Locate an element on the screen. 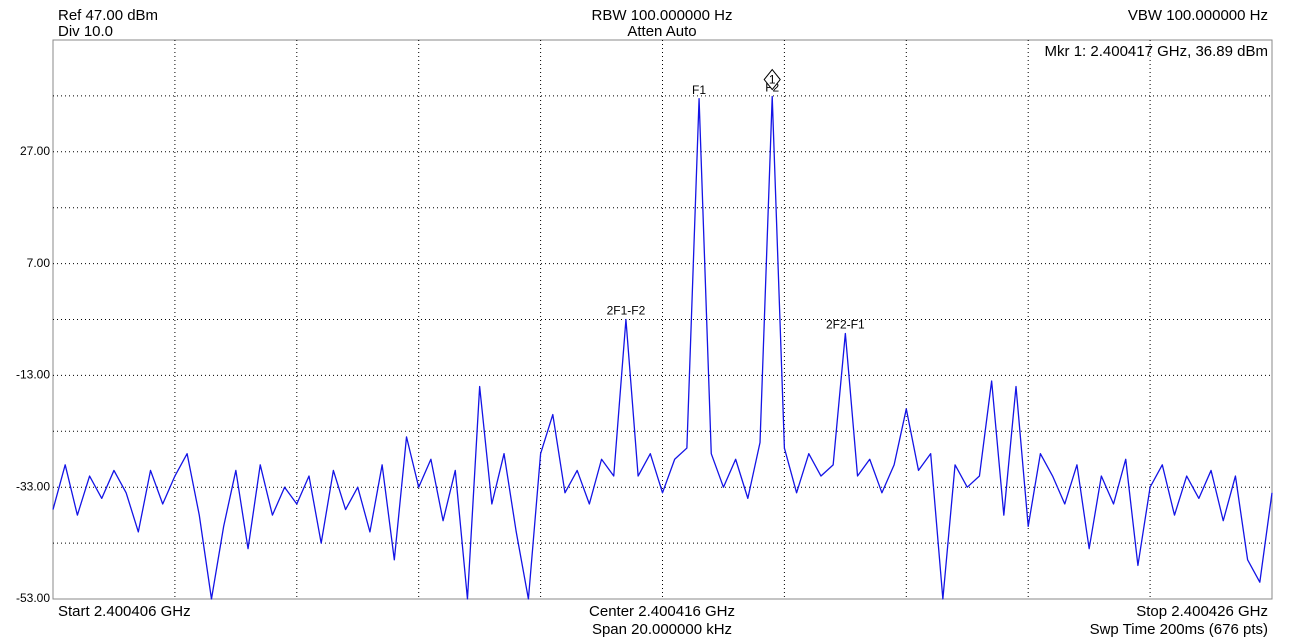 This screenshot has height=640, width=1292. sweep-time: Swp Time 200ms (676 pts) is located at coordinates (1179, 629).